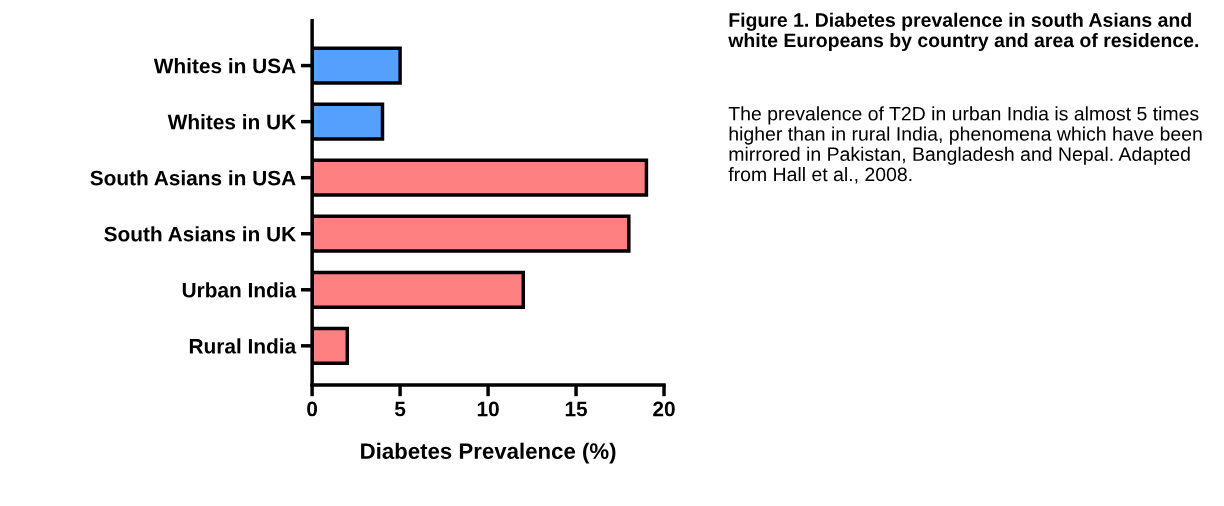  I want to click on x-tick-label: 10, so click(488, 409).